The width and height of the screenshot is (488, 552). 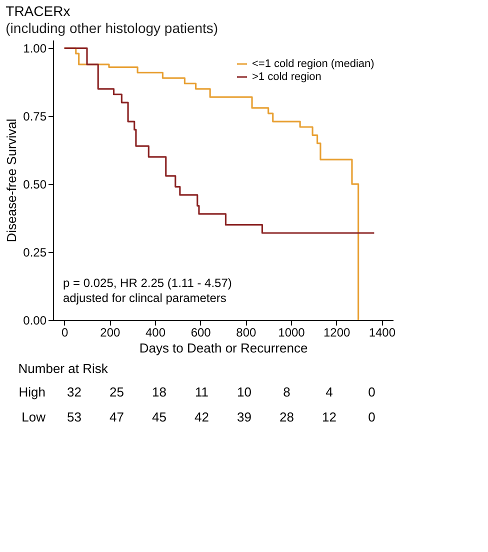 What do you see at coordinates (12, 180) in the screenshot?
I see `y-axis-title: Disease-free Survival` at bounding box center [12, 180].